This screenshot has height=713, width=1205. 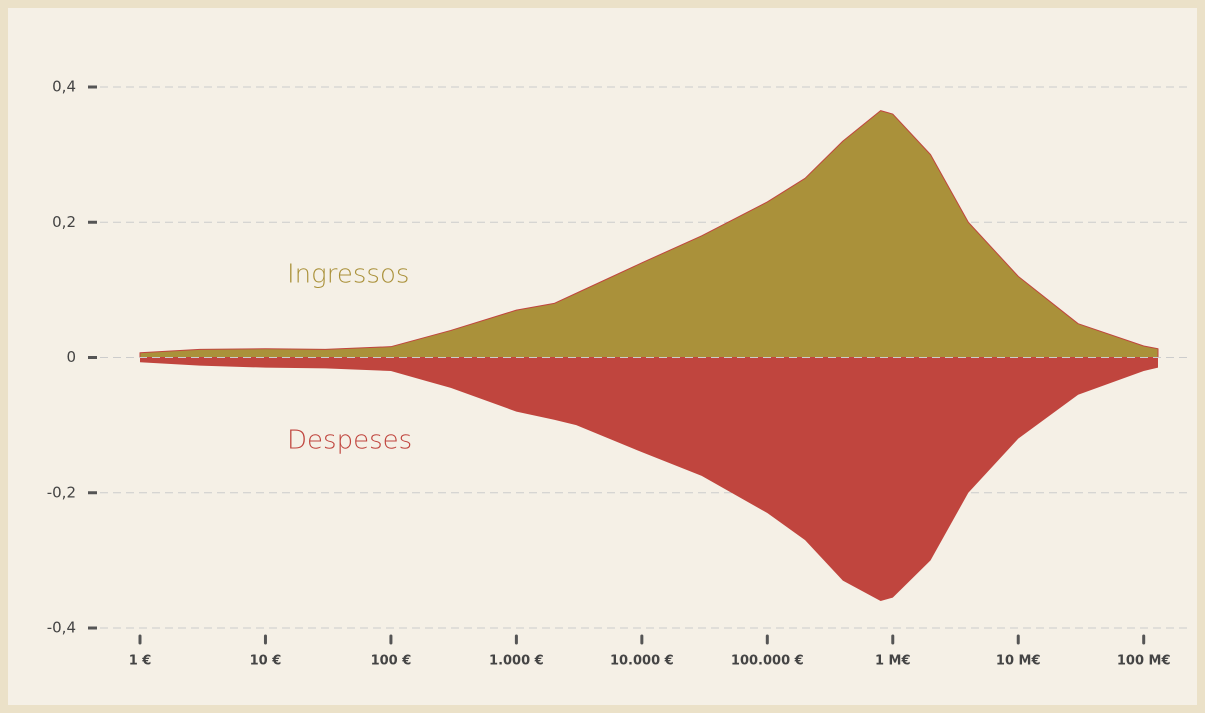 What do you see at coordinates (391, 661) in the screenshot?
I see `x-tick-label: 100 €` at bounding box center [391, 661].